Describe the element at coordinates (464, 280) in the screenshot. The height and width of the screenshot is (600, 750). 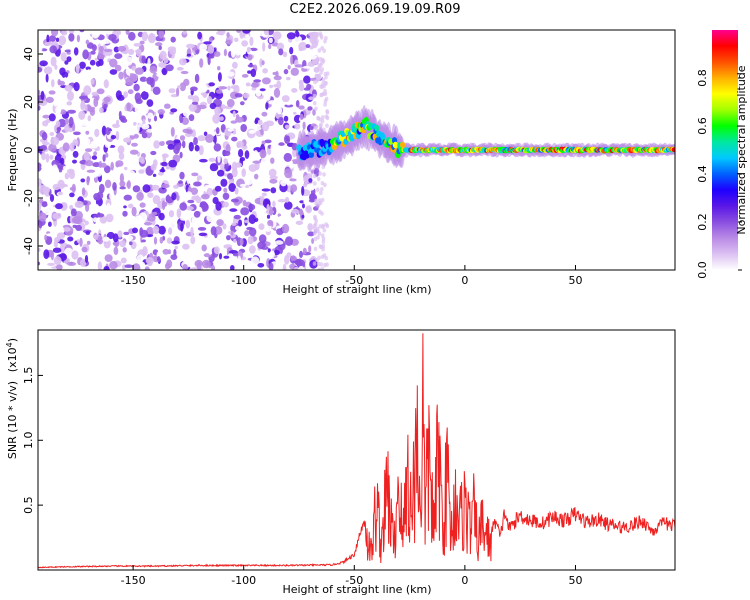
I see `heatmap-x-tick-label: 0` at that location.